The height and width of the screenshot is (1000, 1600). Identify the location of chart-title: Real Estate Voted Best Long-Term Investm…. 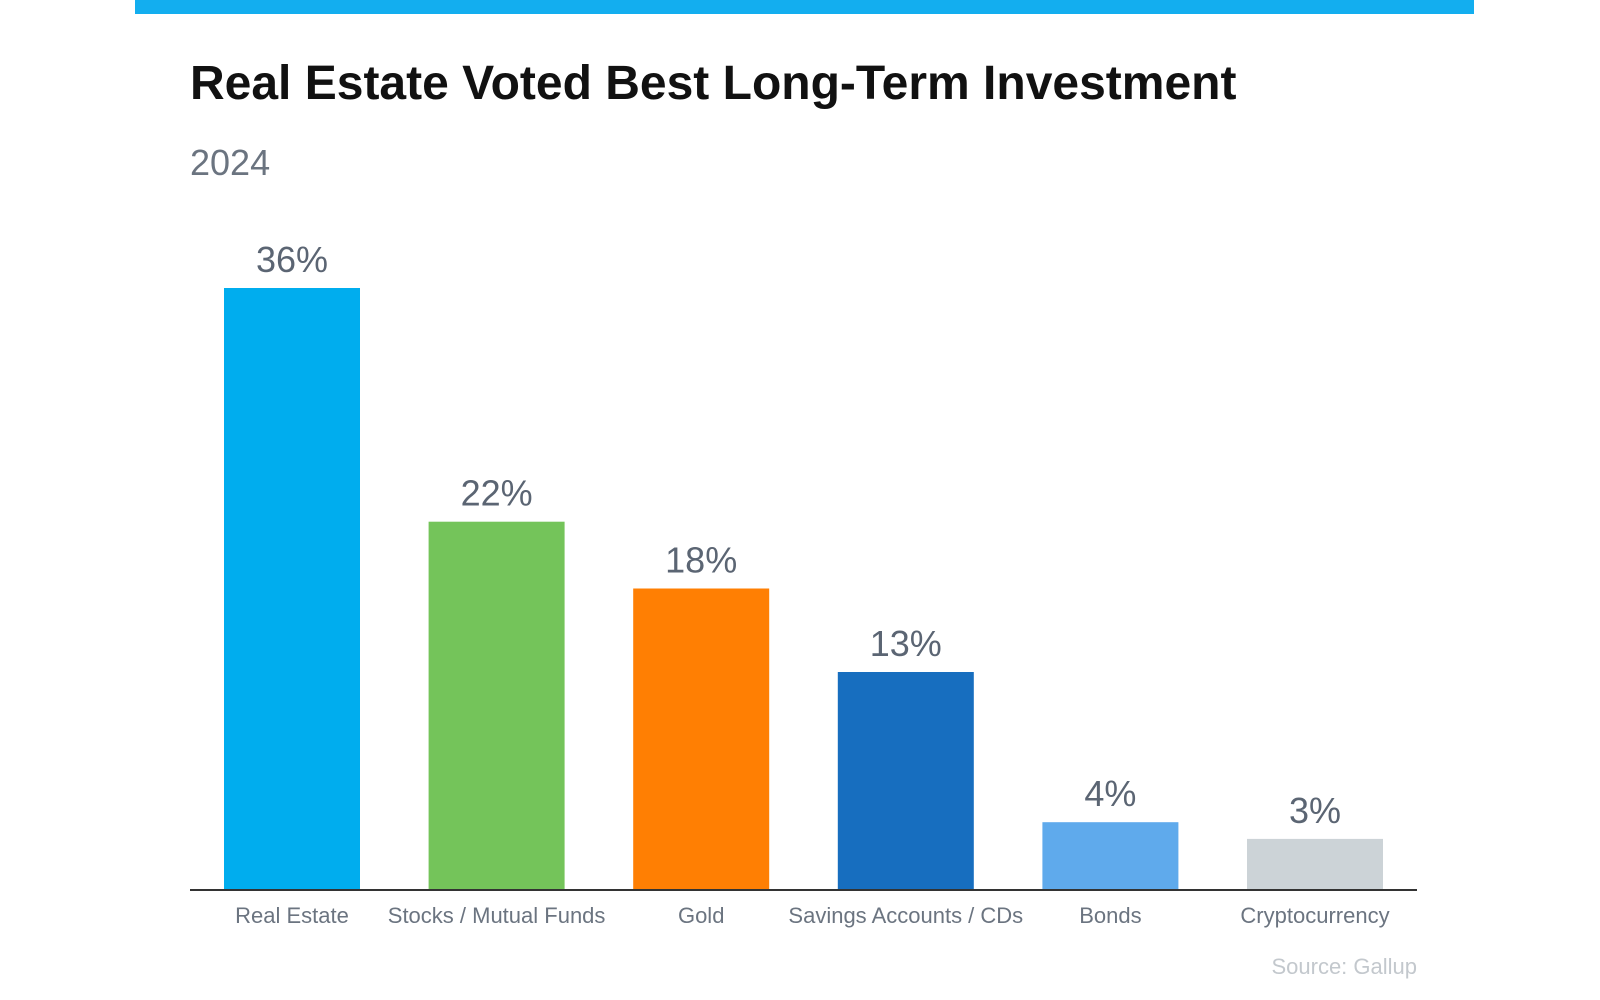
(713, 83).